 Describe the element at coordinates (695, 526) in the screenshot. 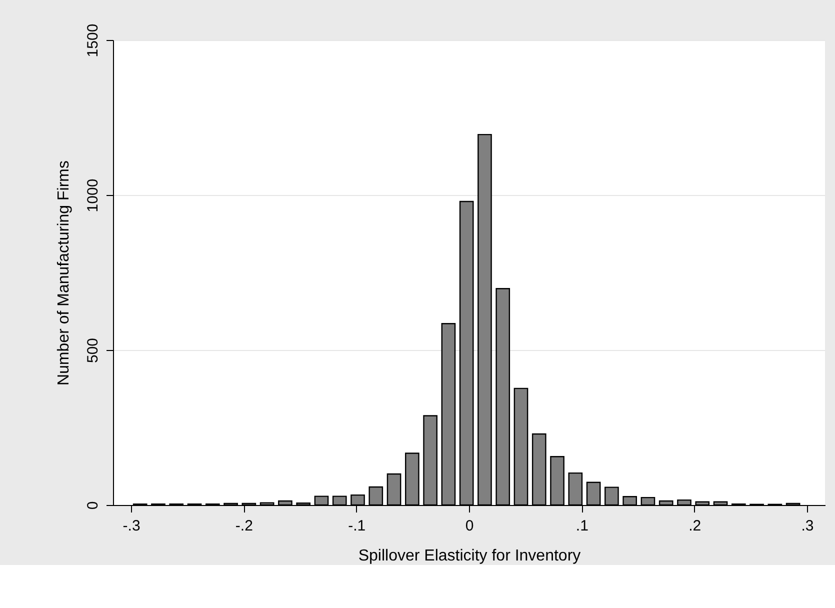

I see `x-tick-label: .2` at that location.